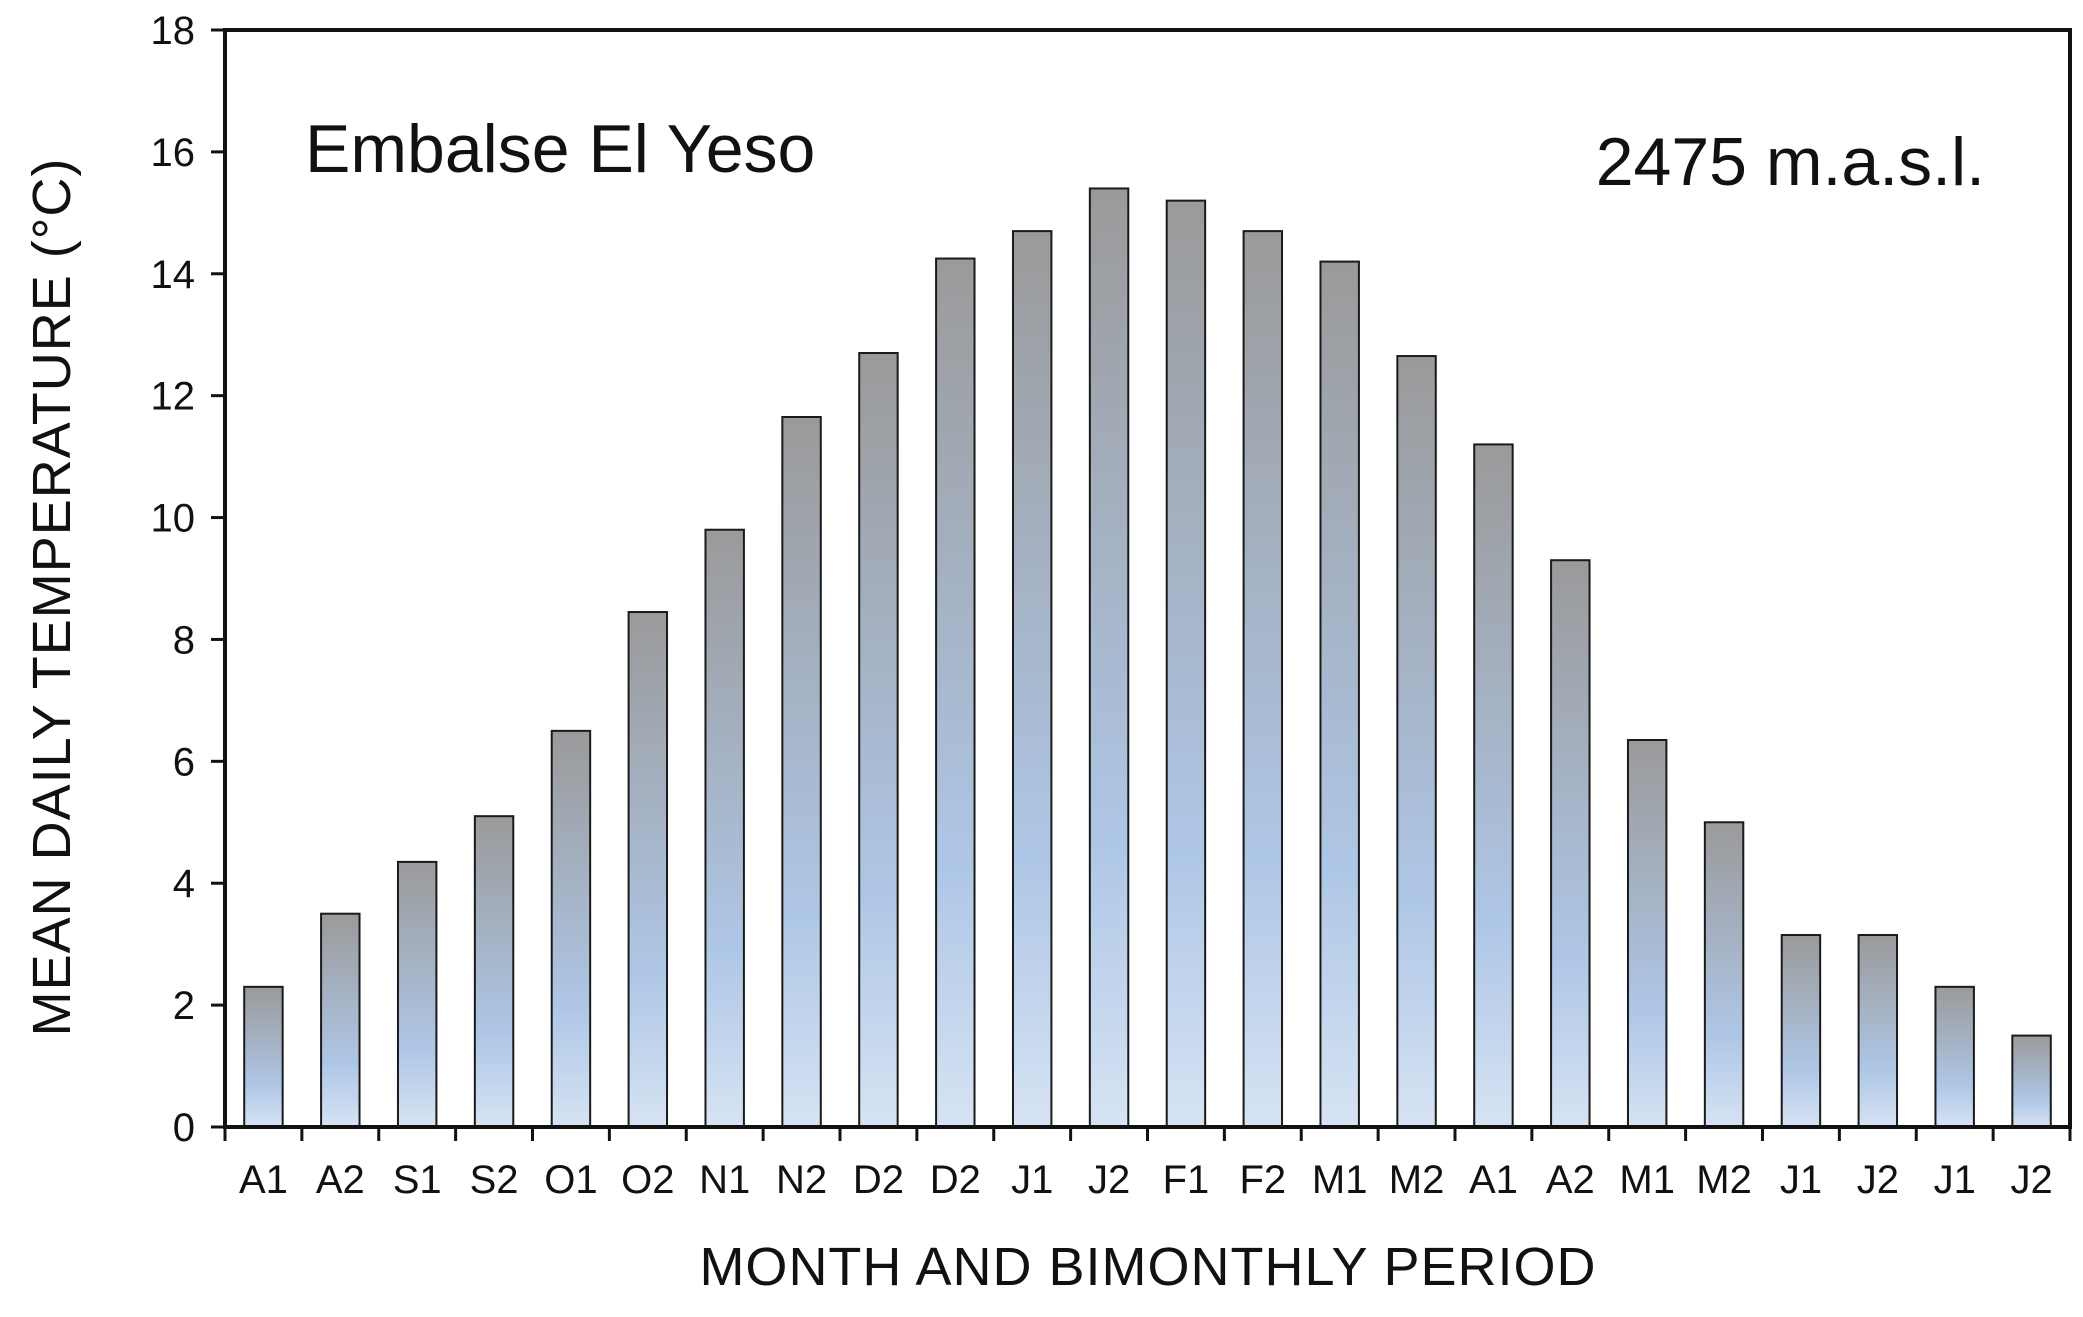 Image resolution: width=2083 pixels, height=1317 pixels. Describe the element at coordinates (647, 1180) in the screenshot. I see `x-tick-label: O2` at that location.